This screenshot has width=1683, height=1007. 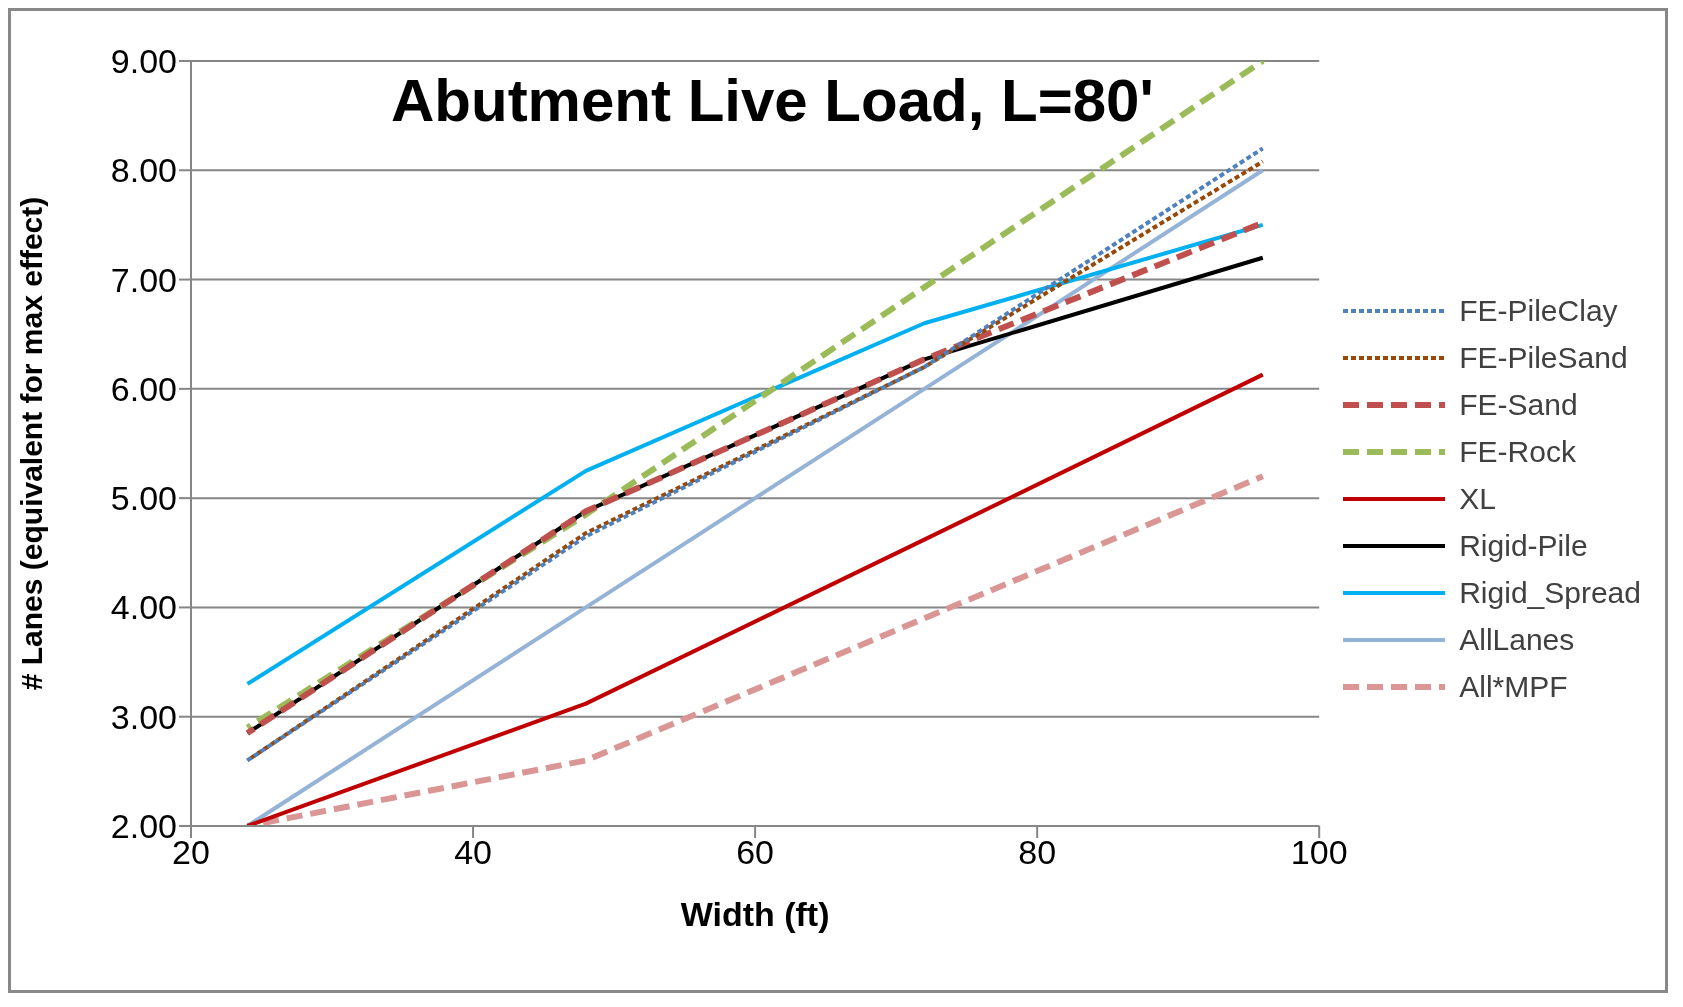 What do you see at coordinates (1517, 451) in the screenshot?
I see `legend-label: FE-Rock` at bounding box center [1517, 451].